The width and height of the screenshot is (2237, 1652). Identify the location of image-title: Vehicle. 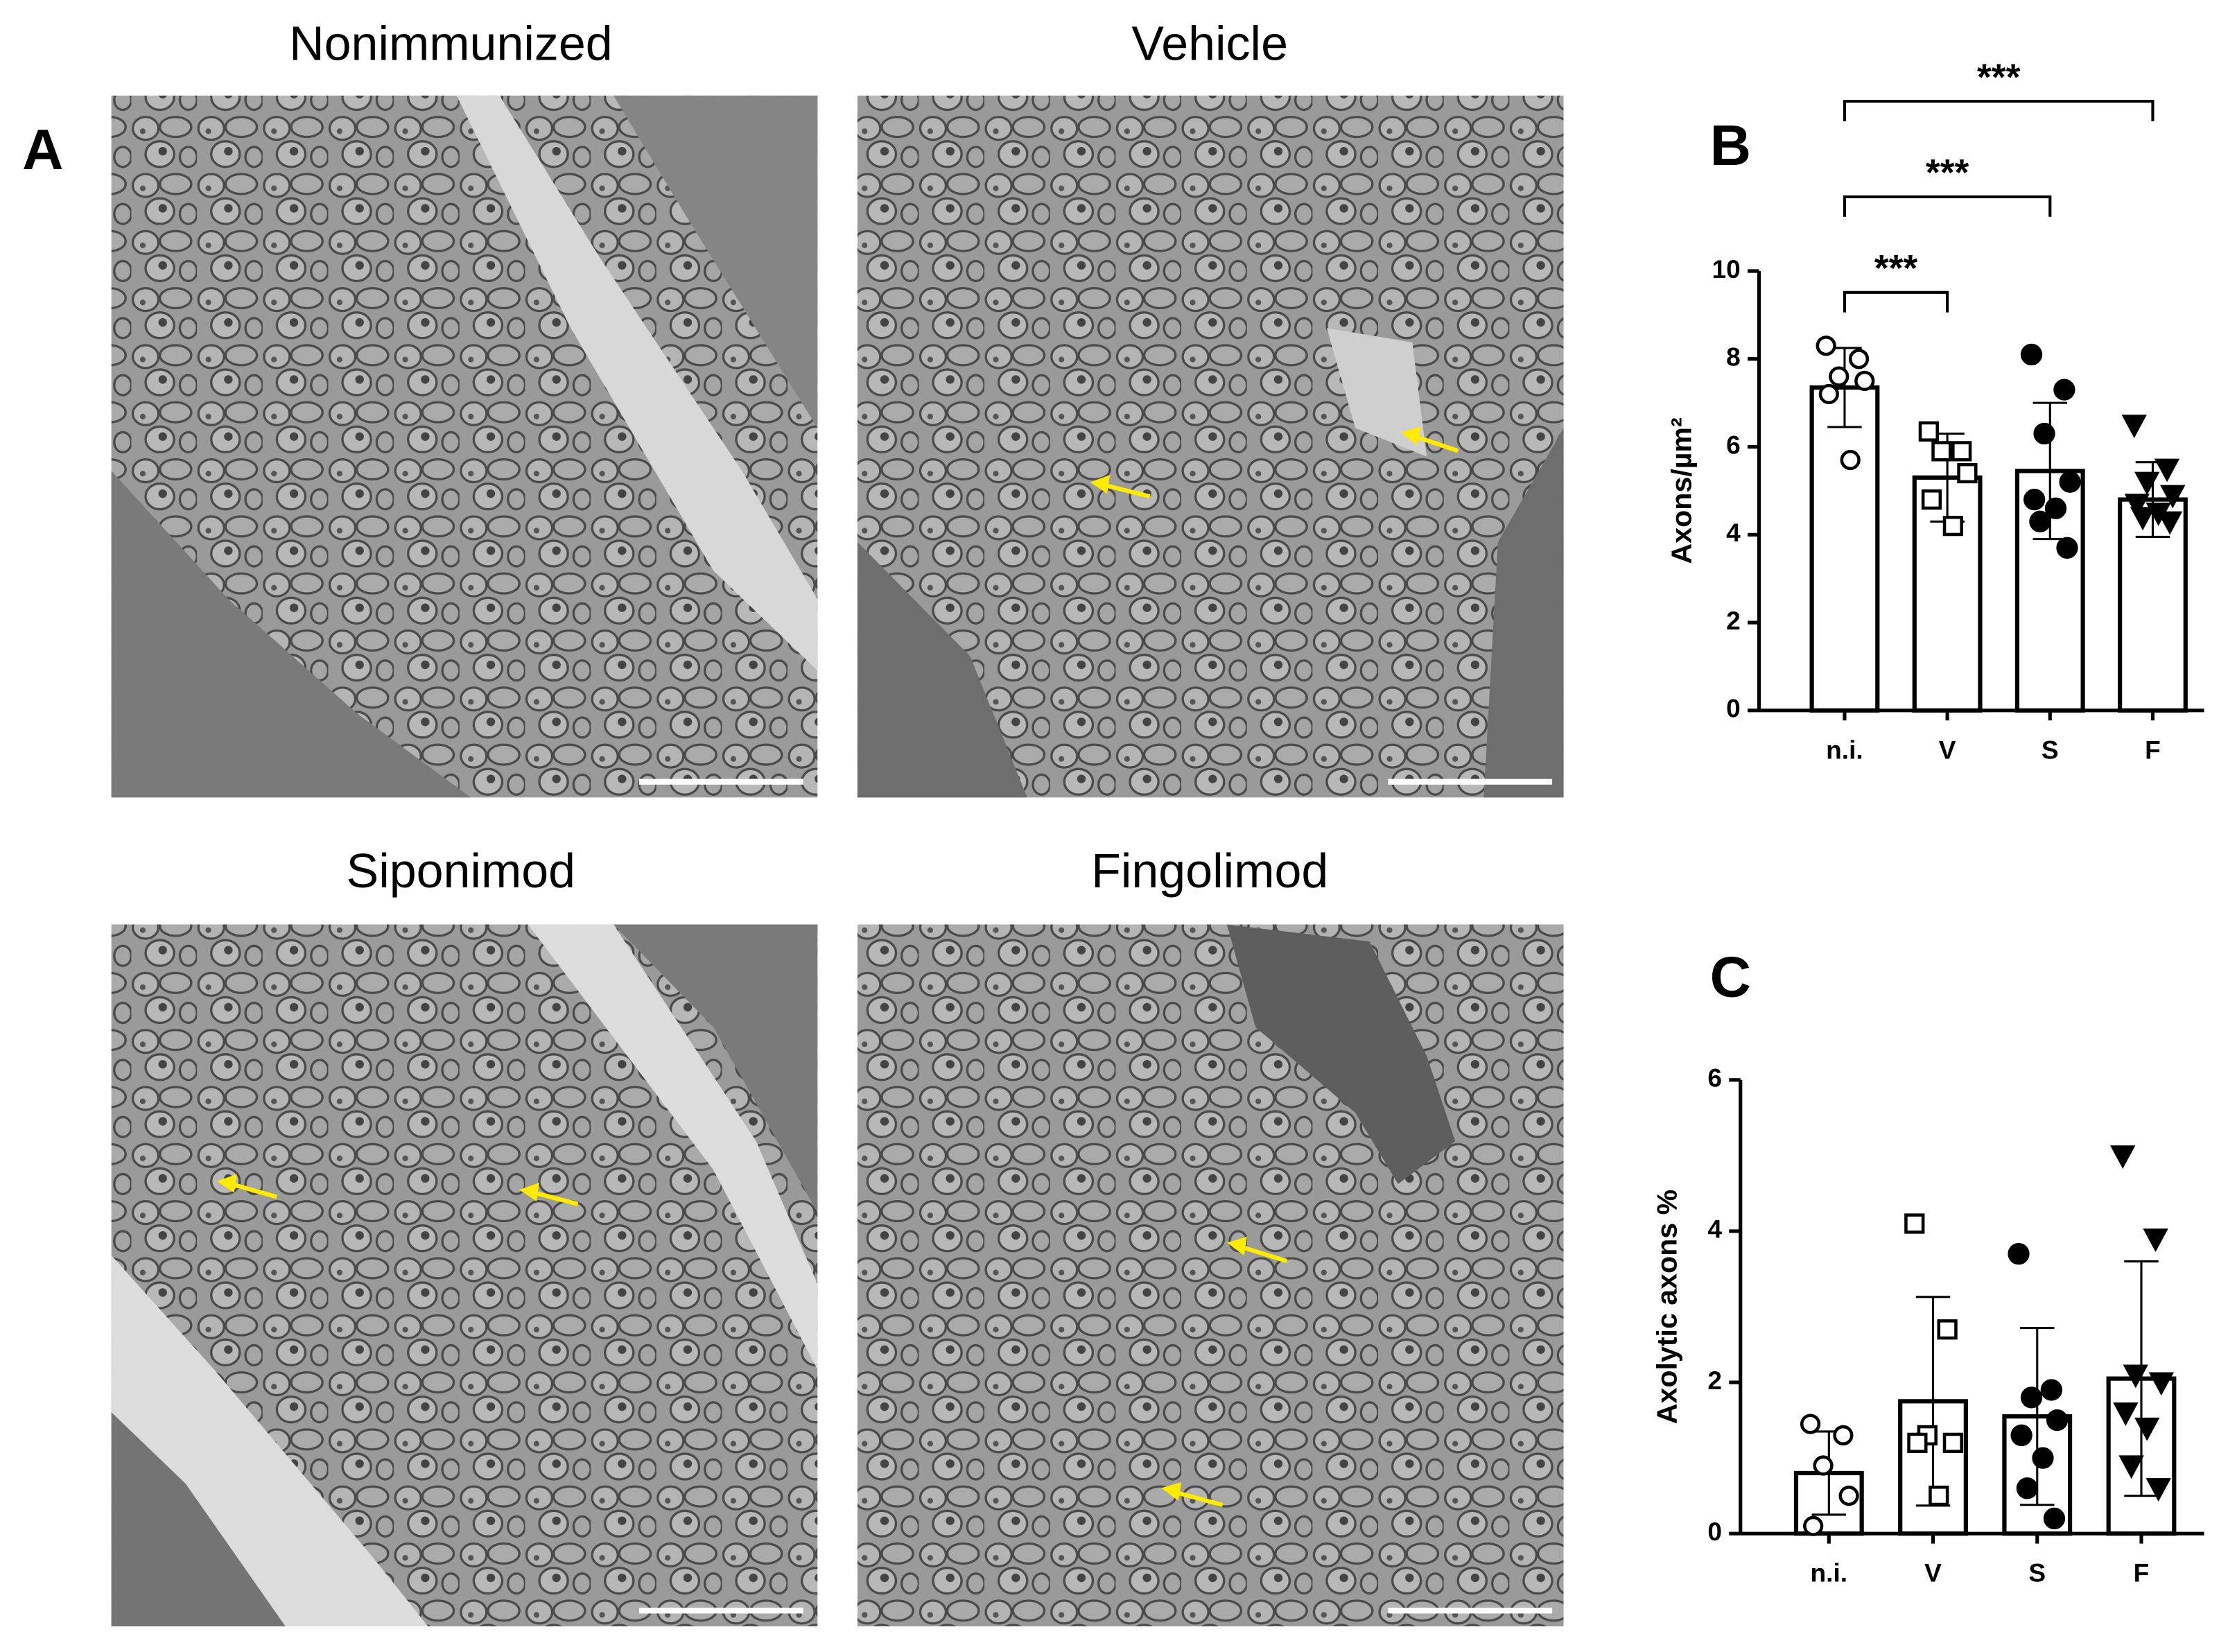
(1209, 43).